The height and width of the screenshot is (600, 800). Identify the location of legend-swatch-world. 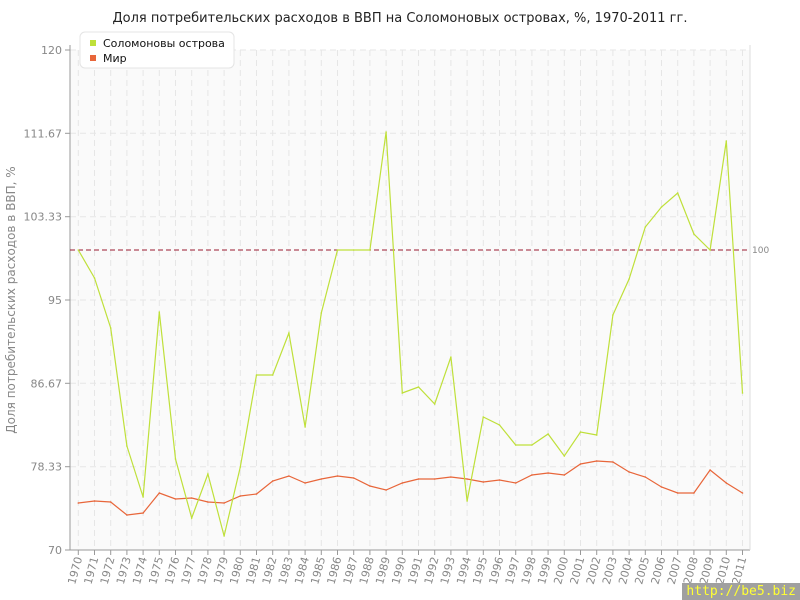
(93, 58).